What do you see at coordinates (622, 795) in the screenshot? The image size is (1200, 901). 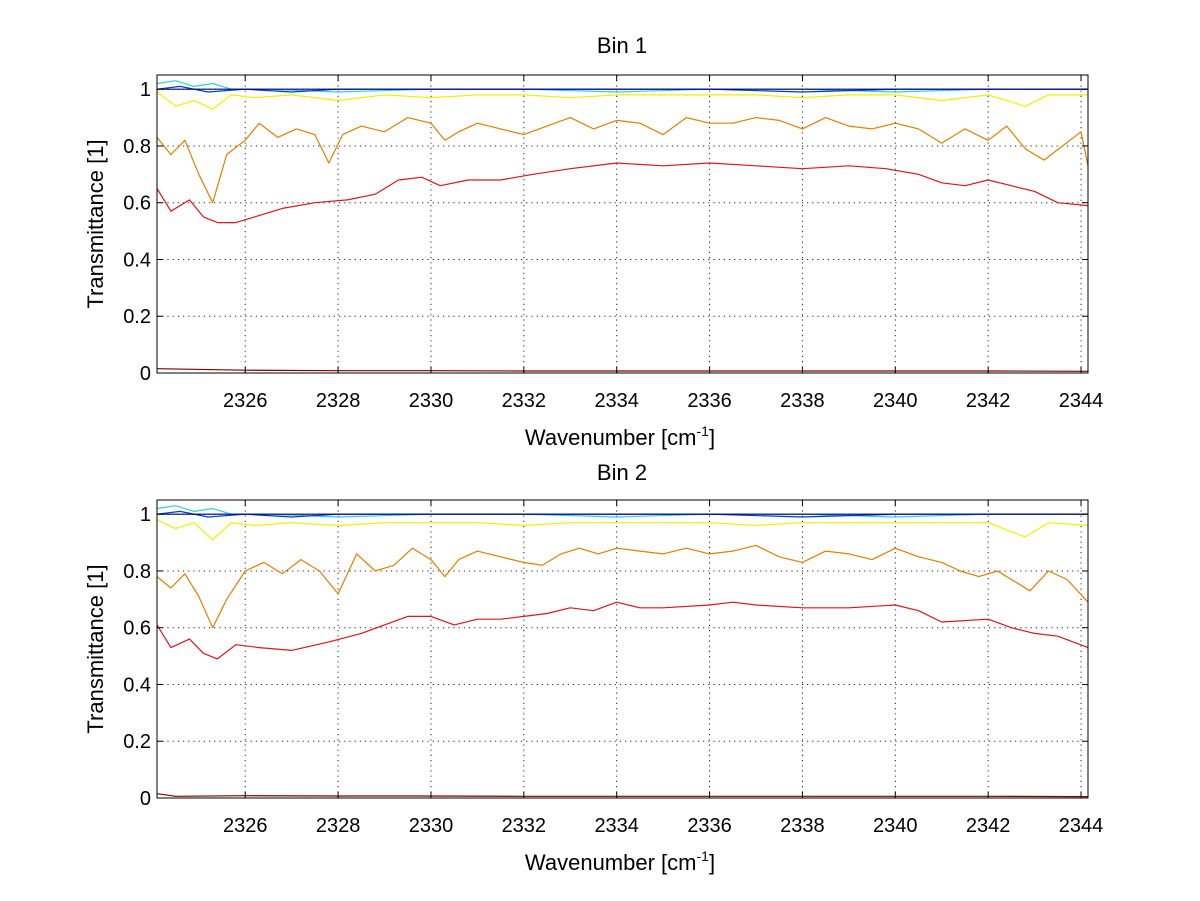 I see `series-dark-red` at bounding box center [622, 795].